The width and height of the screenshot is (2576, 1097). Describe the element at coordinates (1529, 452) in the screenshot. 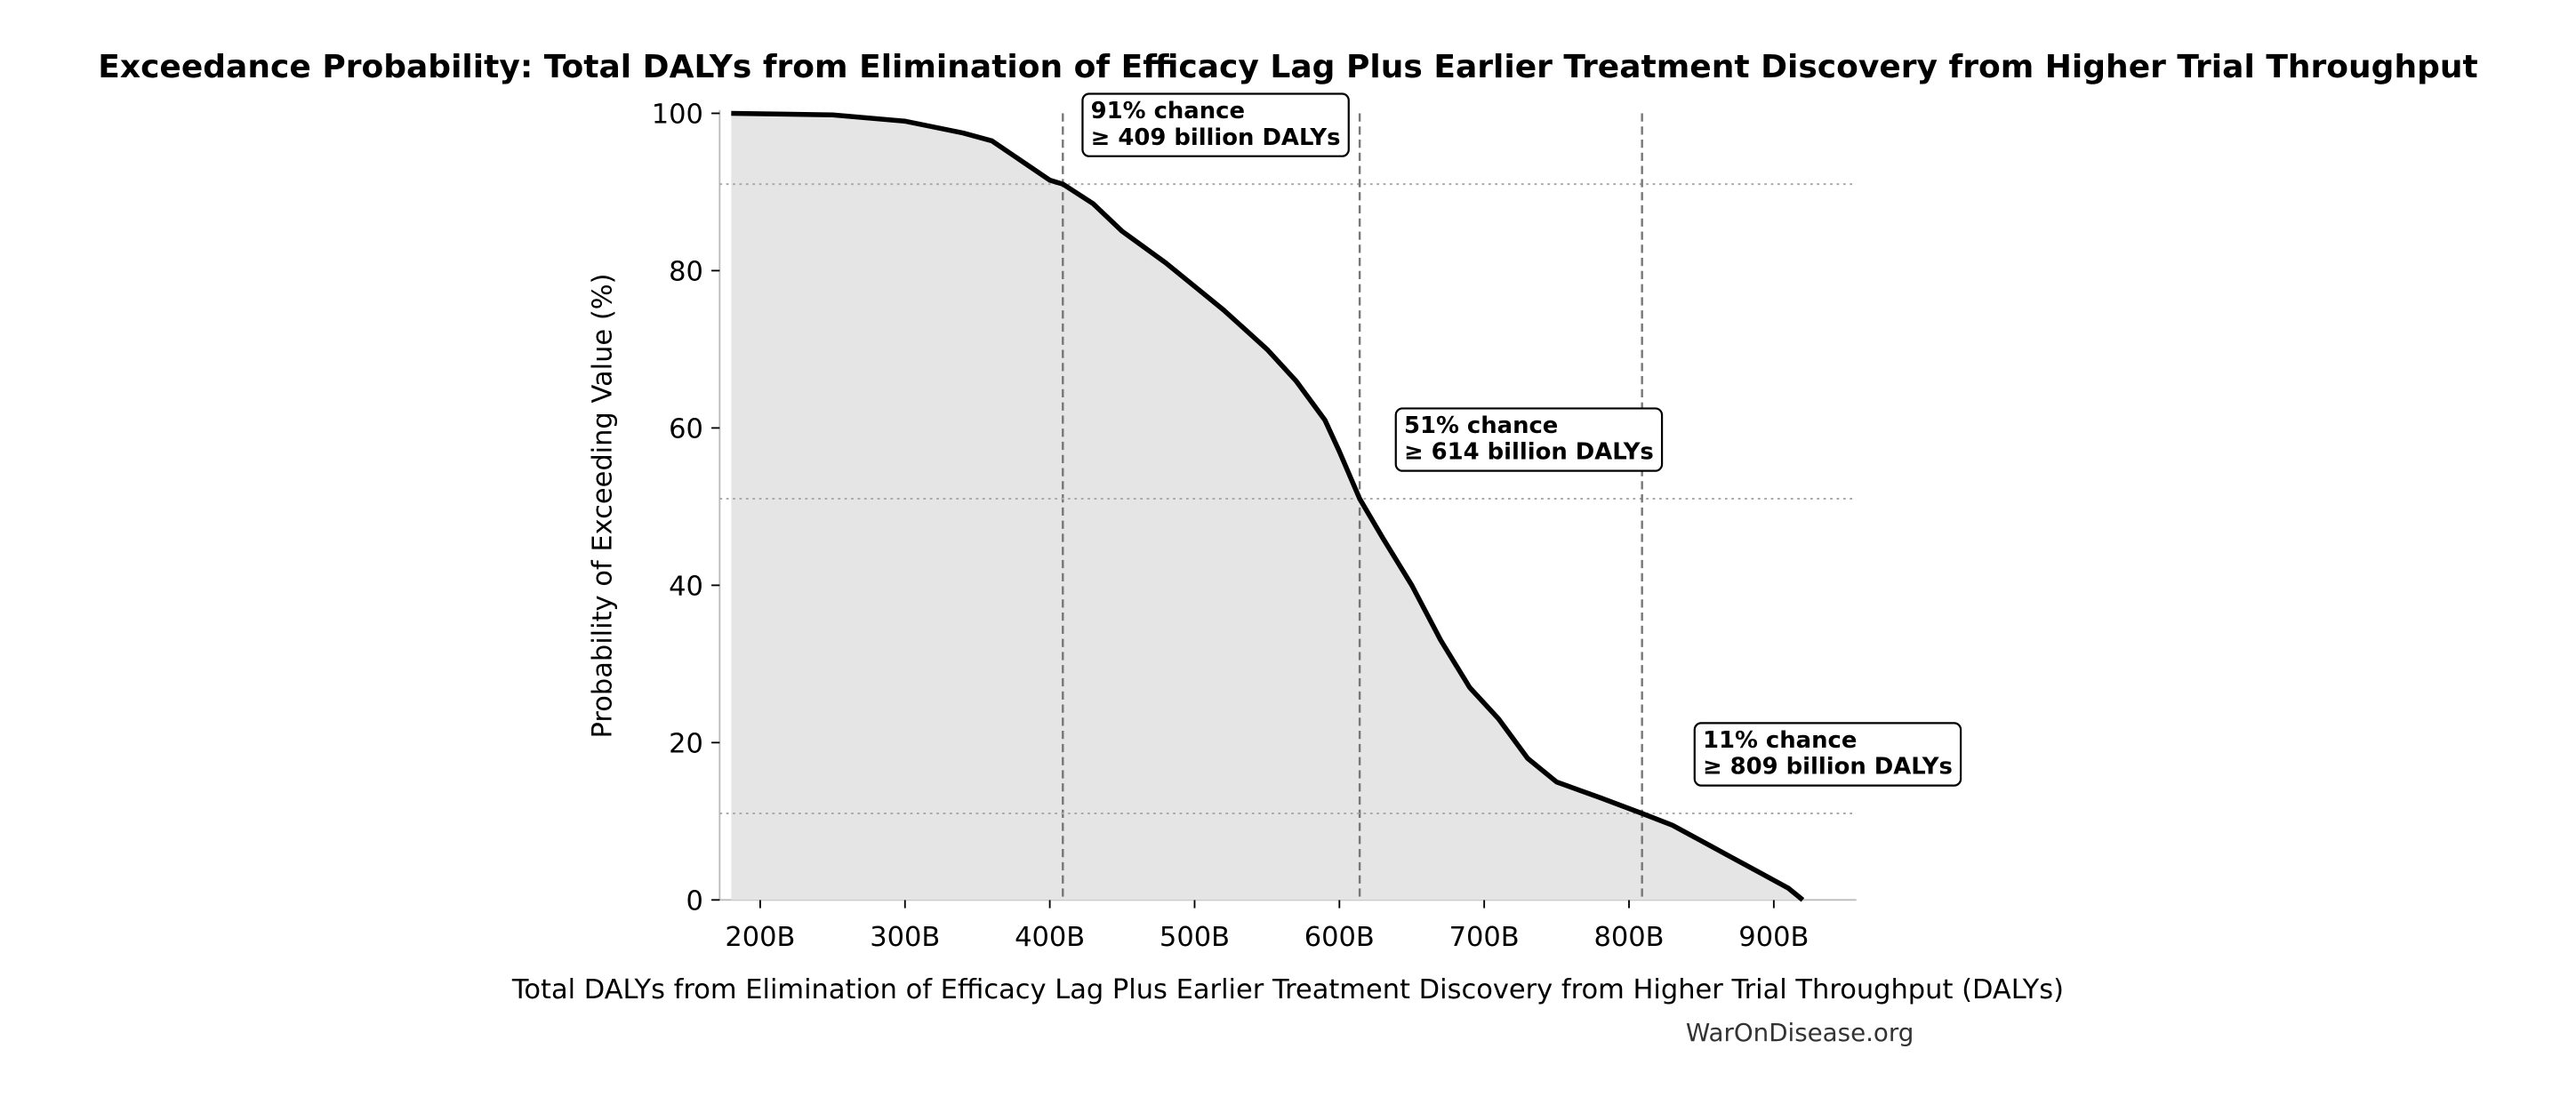

I see `annotation-text: ≥ 614 billion DALYs` at that location.